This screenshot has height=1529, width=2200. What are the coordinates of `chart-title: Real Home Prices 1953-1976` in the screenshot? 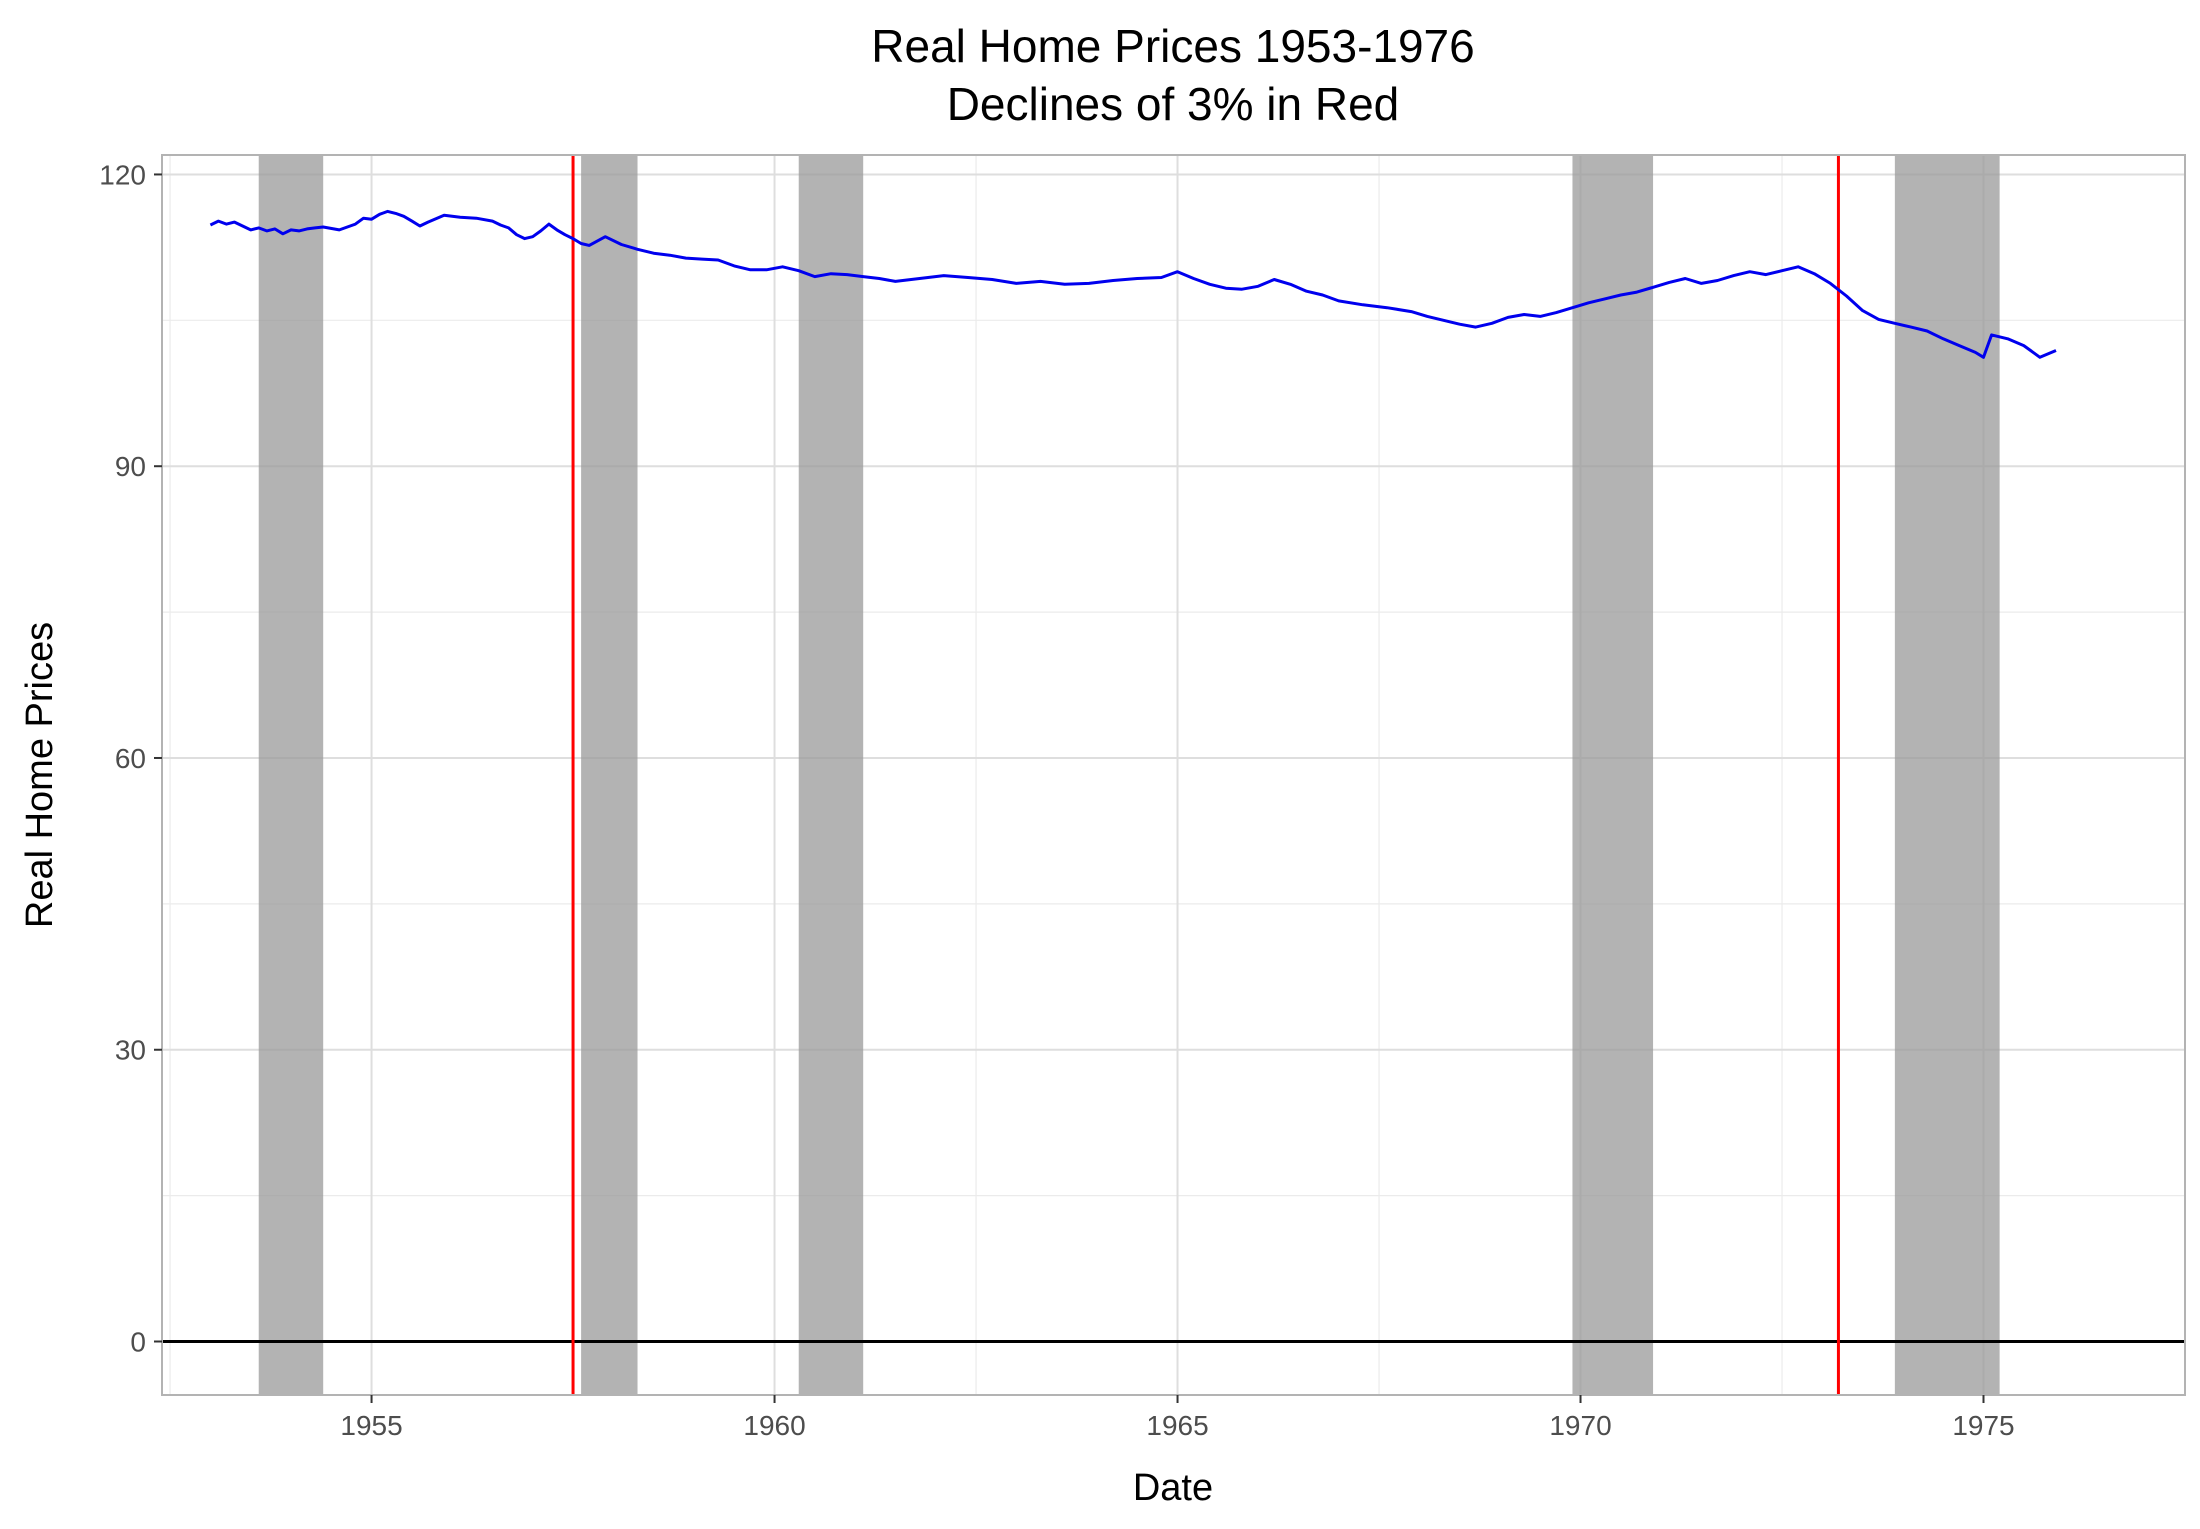 It's located at (1172, 46).